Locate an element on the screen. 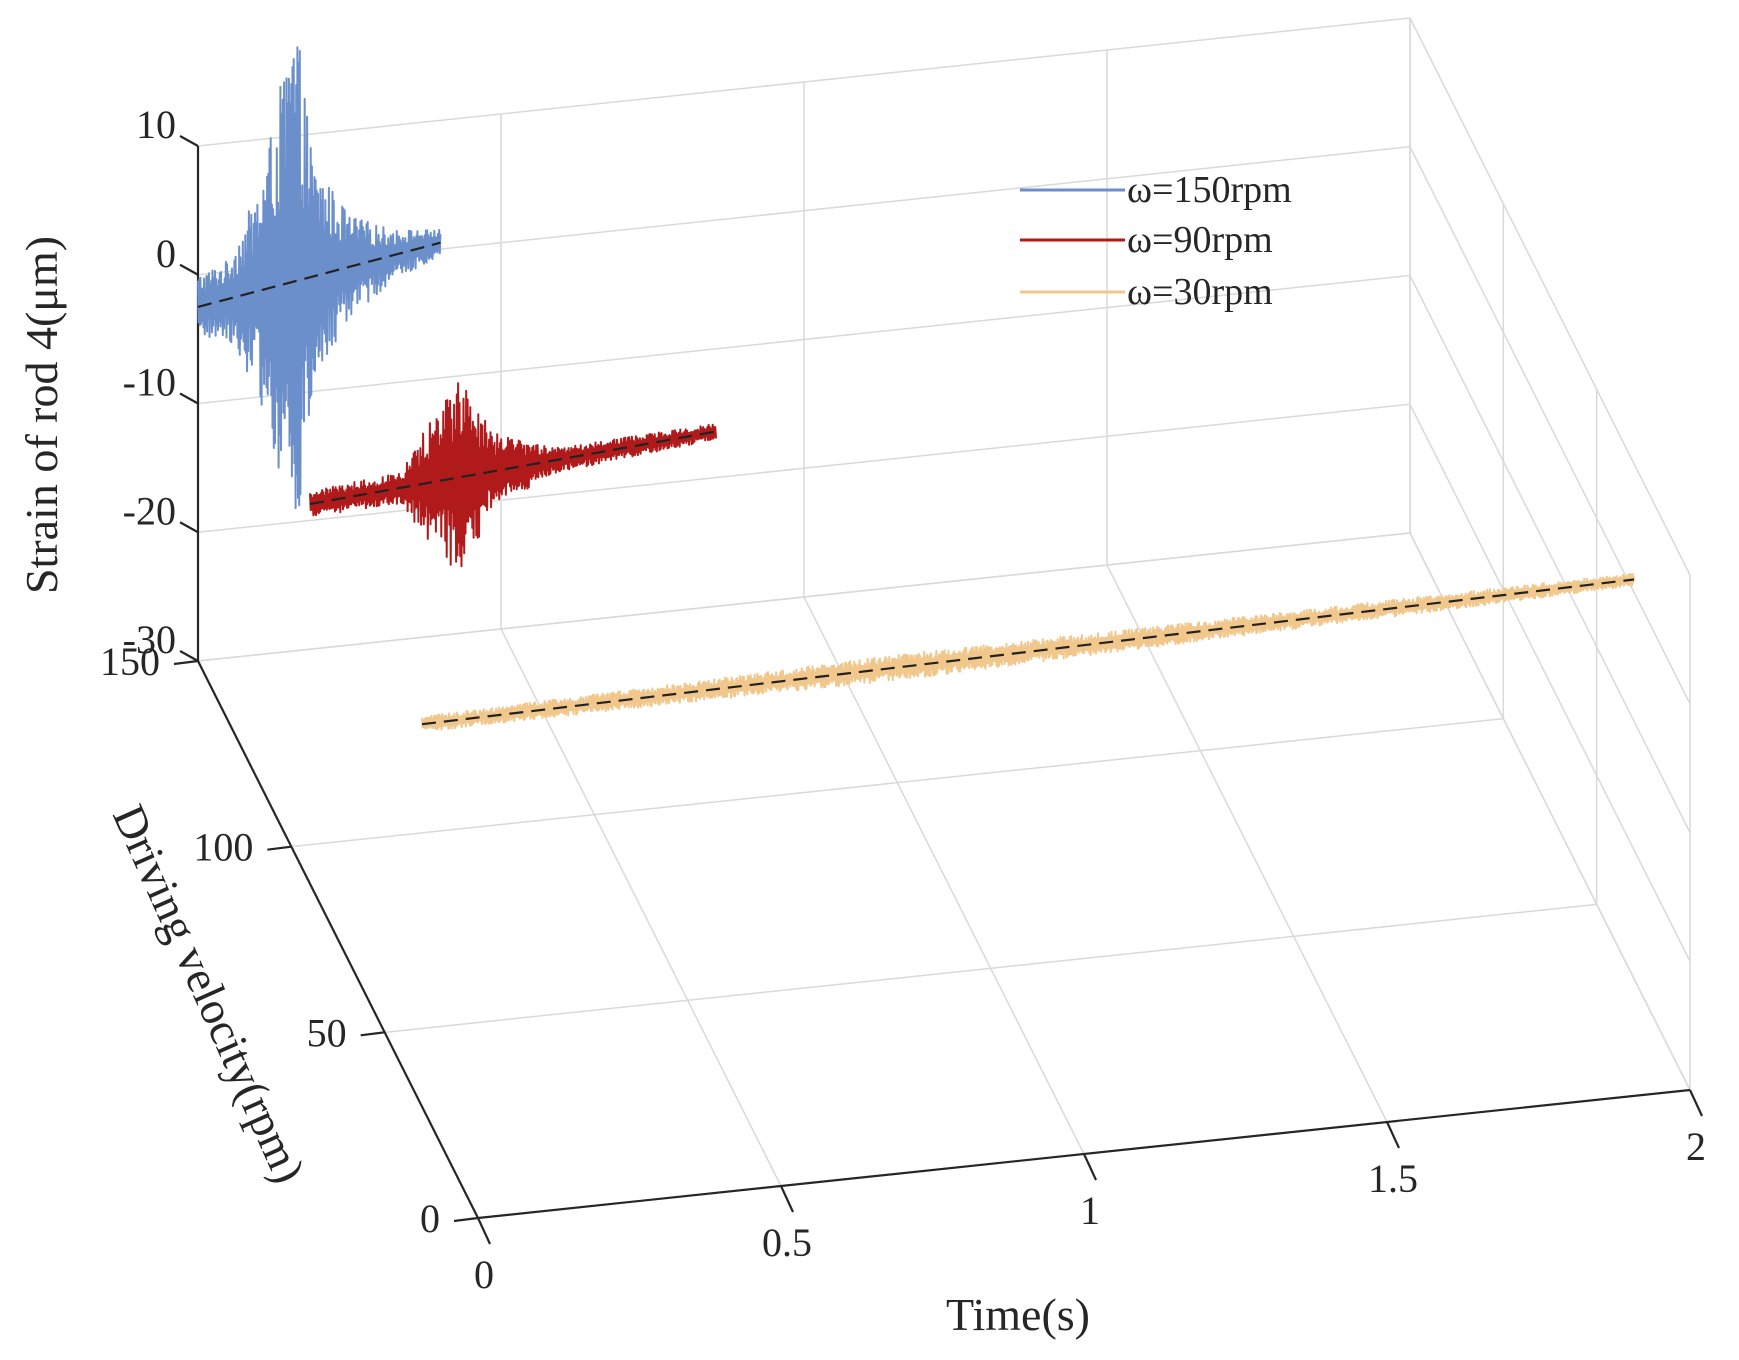 This screenshot has height=1360, width=1739. y-axis-line is located at coordinates (338, 939).